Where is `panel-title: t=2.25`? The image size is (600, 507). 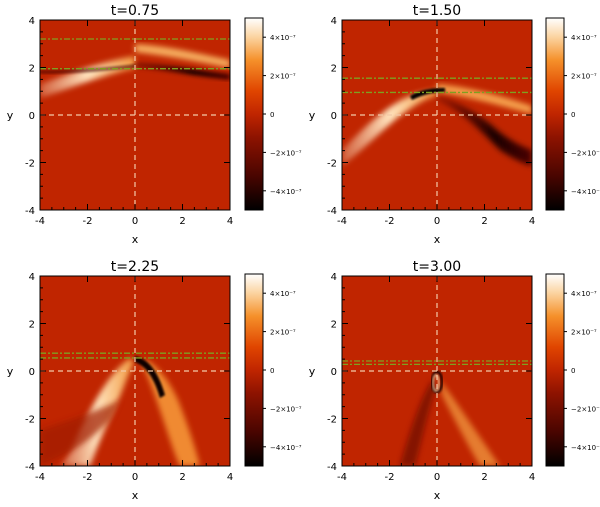
panel-title: t=2.25 is located at coordinates (135, 267).